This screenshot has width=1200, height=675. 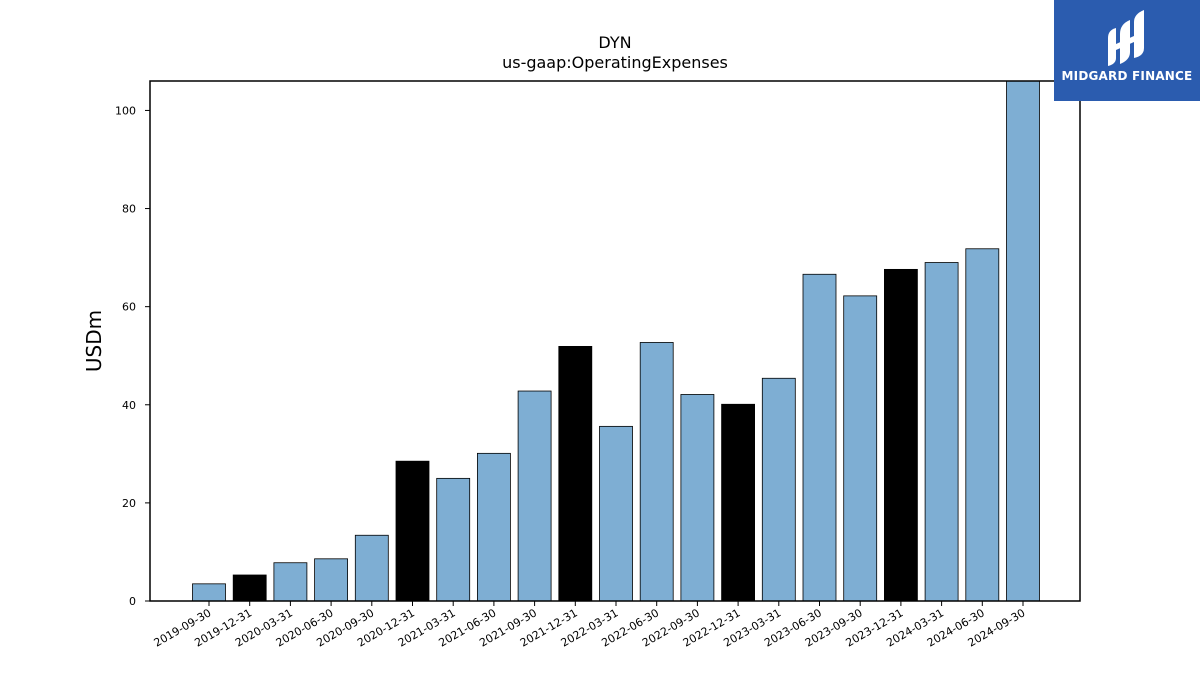 What do you see at coordinates (129, 209) in the screenshot?
I see `y-tick-label: 80` at bounding box center [129, 209].